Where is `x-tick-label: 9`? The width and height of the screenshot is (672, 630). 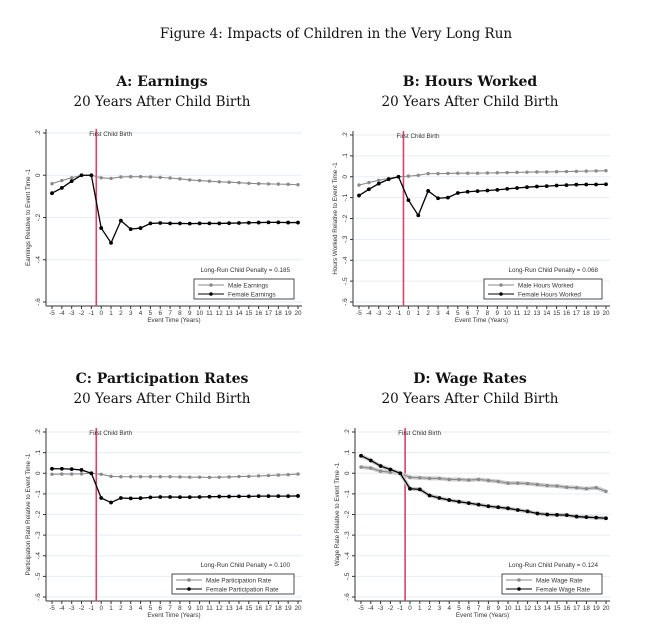 x-tick-label: 9 is located at coordinates (498, 313).